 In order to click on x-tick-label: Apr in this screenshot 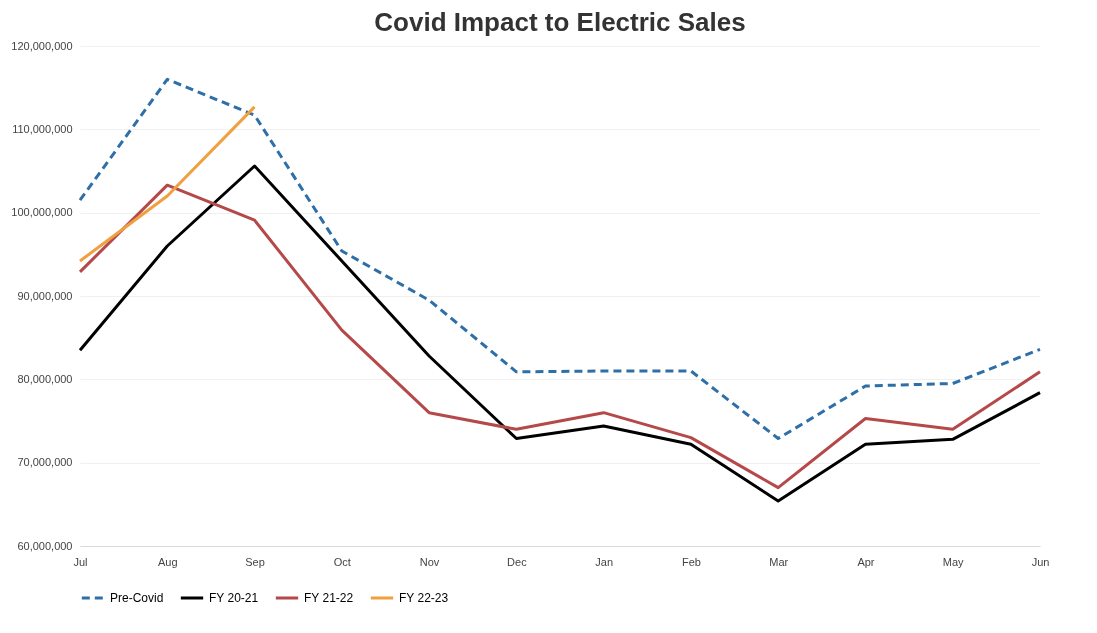, I will do `click(866, 561)`.